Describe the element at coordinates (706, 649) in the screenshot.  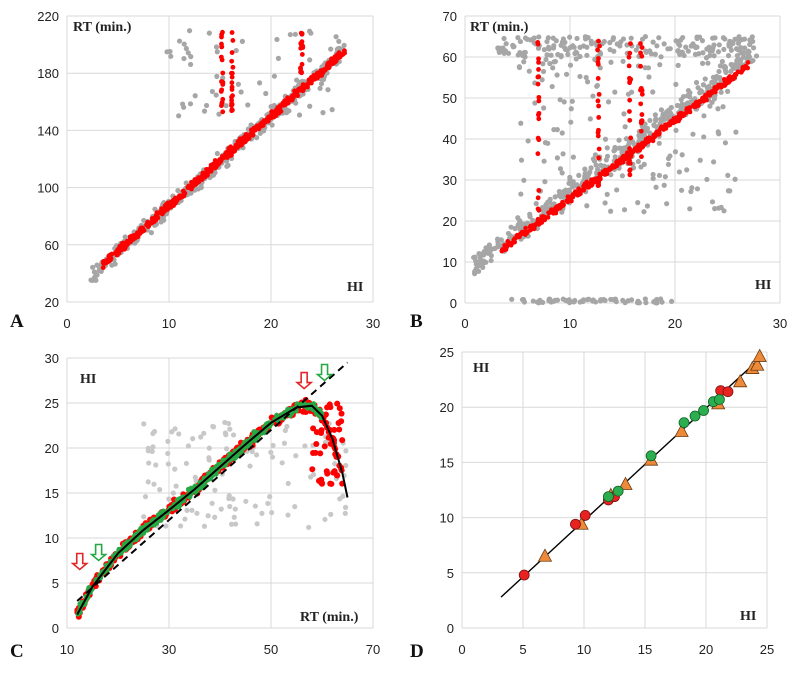
I see `x-tick-label: 20` at that location.